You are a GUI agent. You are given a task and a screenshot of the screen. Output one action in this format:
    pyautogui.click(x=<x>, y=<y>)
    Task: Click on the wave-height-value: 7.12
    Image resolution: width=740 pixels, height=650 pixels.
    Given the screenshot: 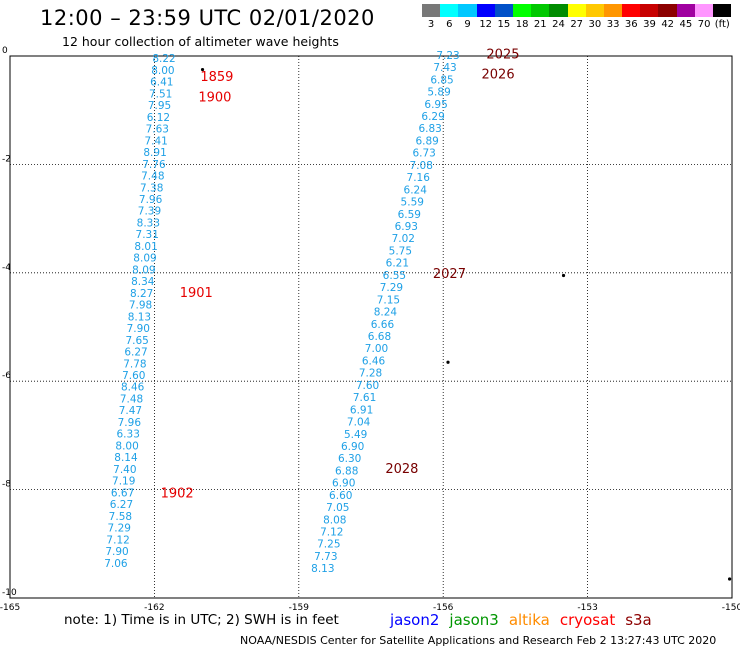 What is the action you would take?
    pyautogui.click(x=331, y=533)
    